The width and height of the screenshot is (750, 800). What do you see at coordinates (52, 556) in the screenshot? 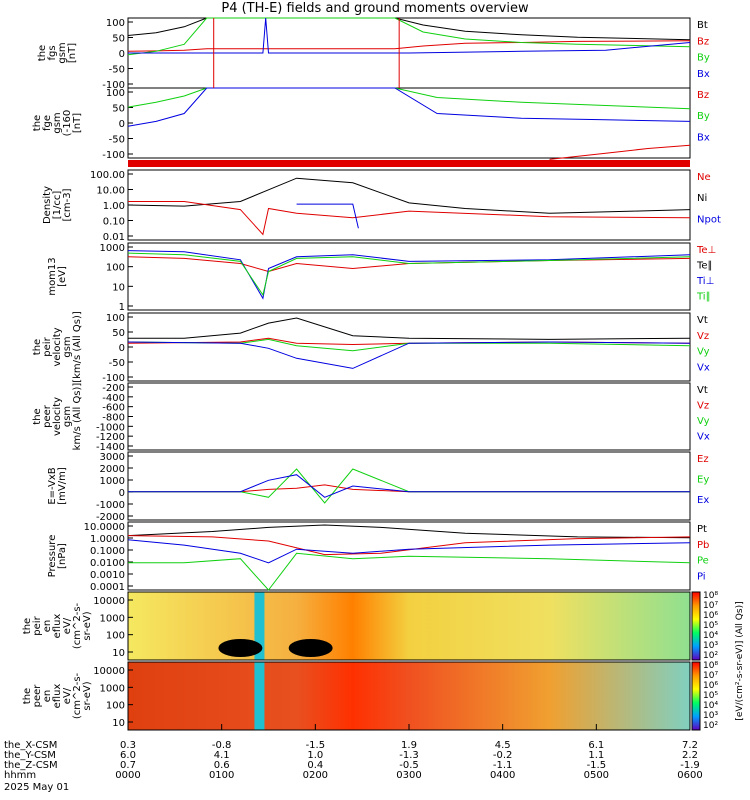
I see `y-axis-label: Pressure` at bounding box center [52, 556].